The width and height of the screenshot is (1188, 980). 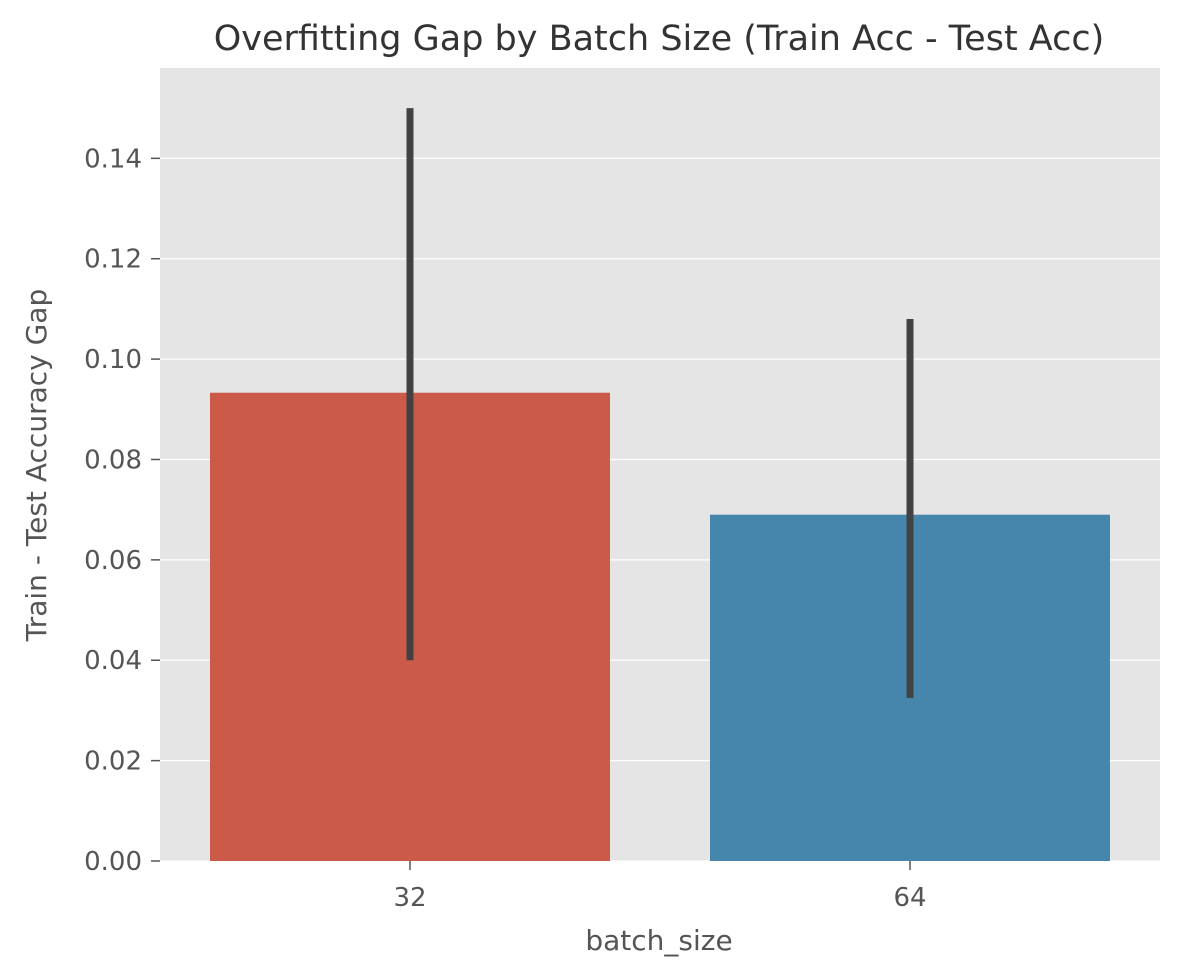 What do you see at coordinates (113, 460) in the screenshot?
I see `y-tick-label: 0.08` at bounding box center [113, 460].